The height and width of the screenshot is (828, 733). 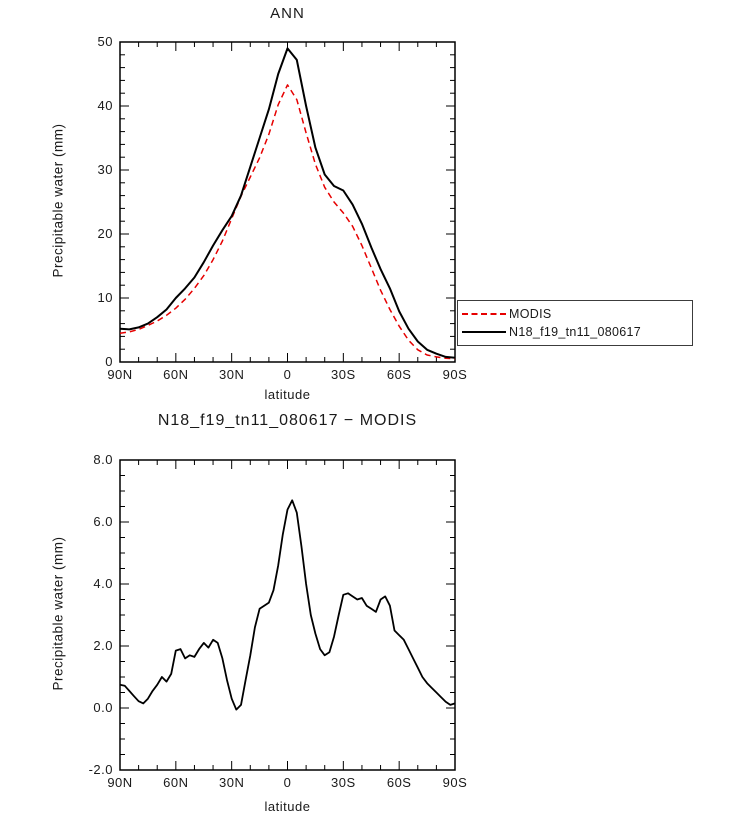 What do you see at coordinates (287, 806) in the screenshot?
I see `difference-x-axis-label: latitude` at bounding box center [287, 806].